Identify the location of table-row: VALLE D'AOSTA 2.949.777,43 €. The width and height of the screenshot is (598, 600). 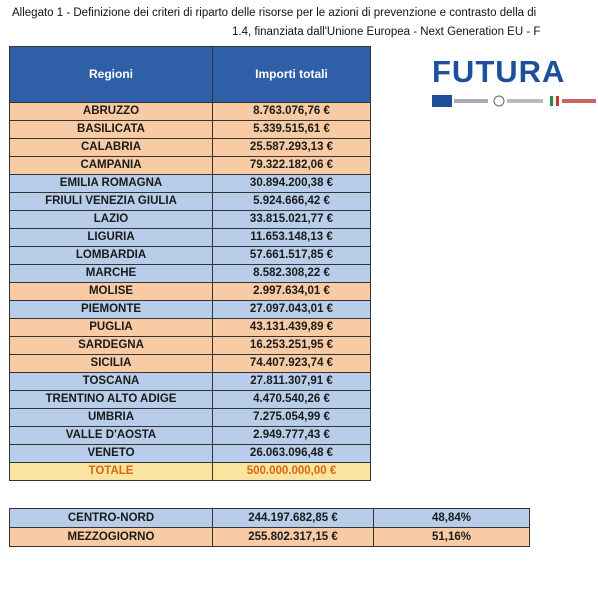
(190, 435).